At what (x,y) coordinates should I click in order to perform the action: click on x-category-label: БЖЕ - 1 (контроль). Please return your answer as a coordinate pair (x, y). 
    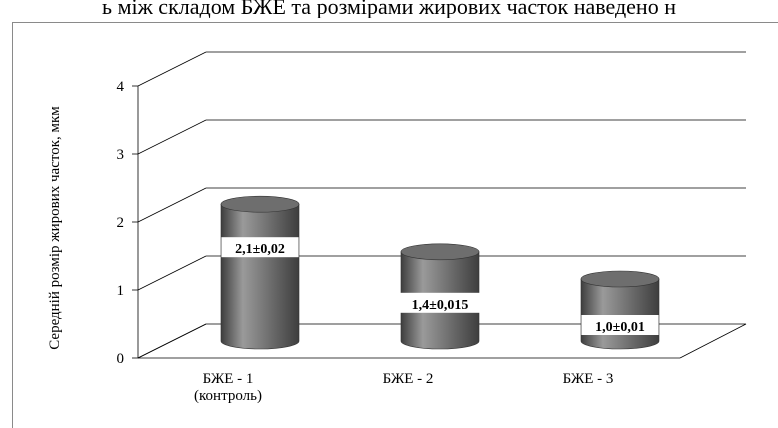
    Looking at the image, I should click on (228, 387).